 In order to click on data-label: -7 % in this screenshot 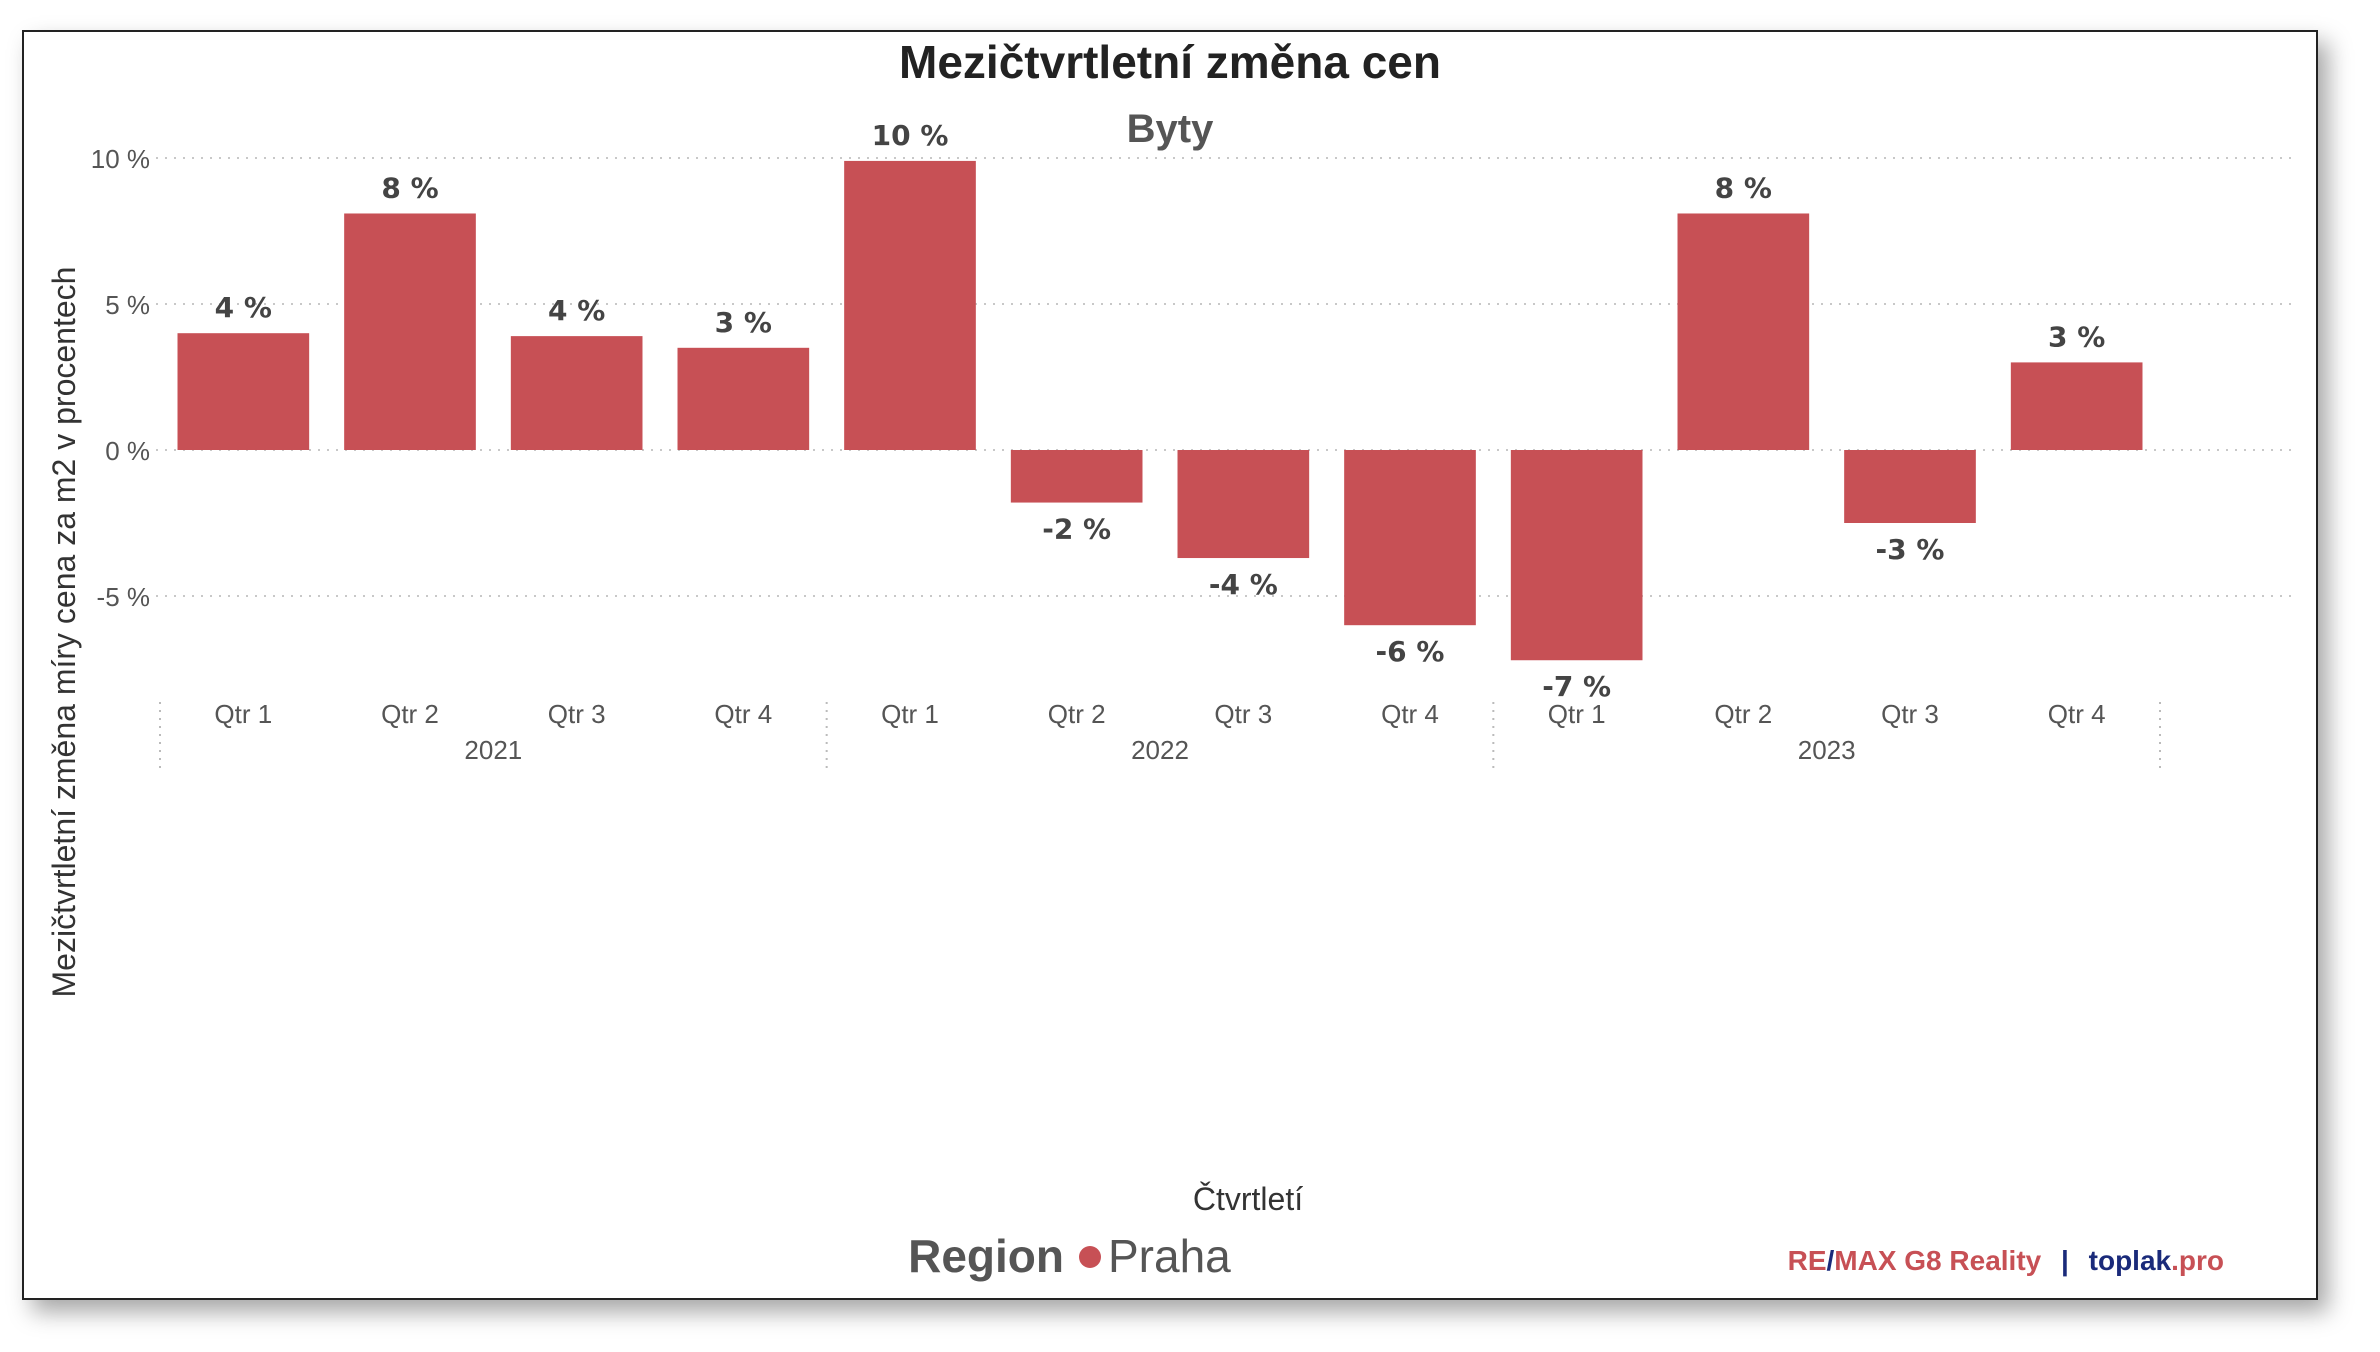, I will do `click(1576, 686)`.